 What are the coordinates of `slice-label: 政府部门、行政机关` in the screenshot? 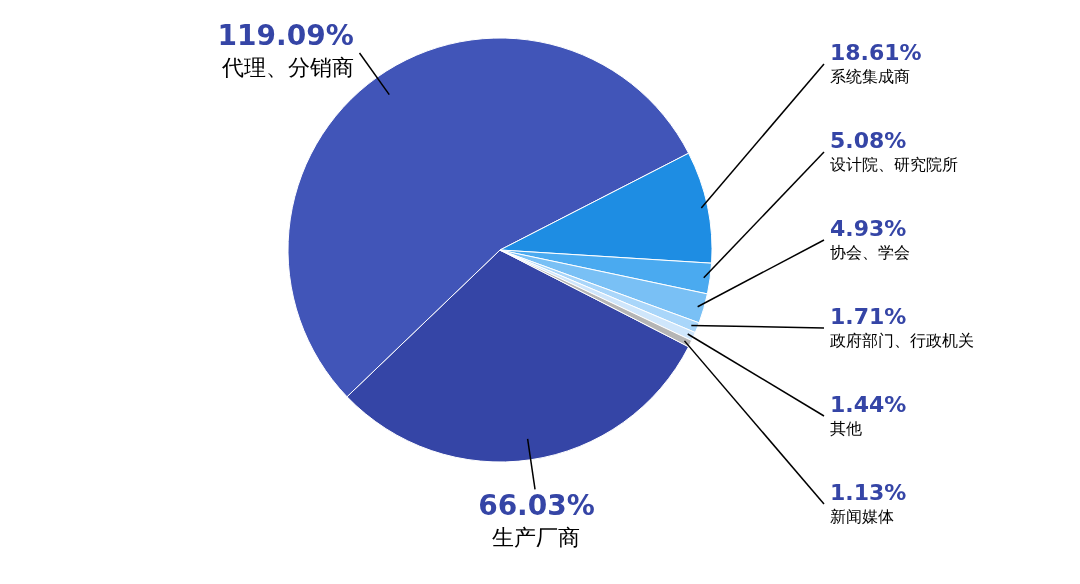 It's located at (902, 340).